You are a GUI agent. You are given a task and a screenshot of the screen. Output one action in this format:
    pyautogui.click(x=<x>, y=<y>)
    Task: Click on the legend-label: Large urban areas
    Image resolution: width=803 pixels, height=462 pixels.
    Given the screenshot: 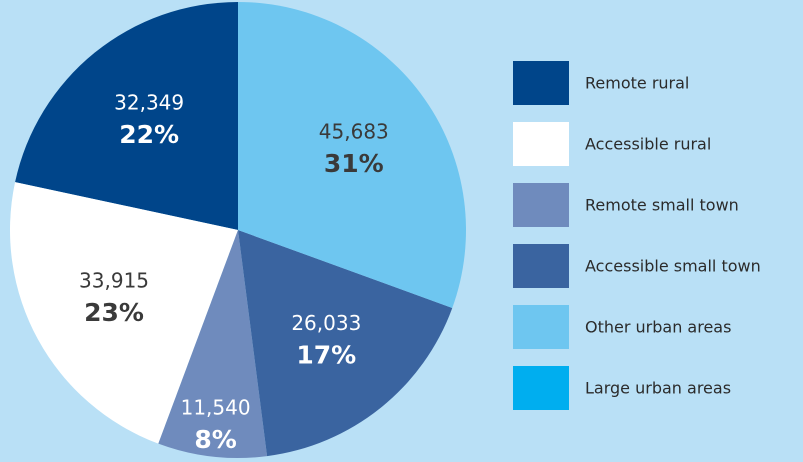 What is the action you would take?
    pyautogui.click(x=658, y=388)
    